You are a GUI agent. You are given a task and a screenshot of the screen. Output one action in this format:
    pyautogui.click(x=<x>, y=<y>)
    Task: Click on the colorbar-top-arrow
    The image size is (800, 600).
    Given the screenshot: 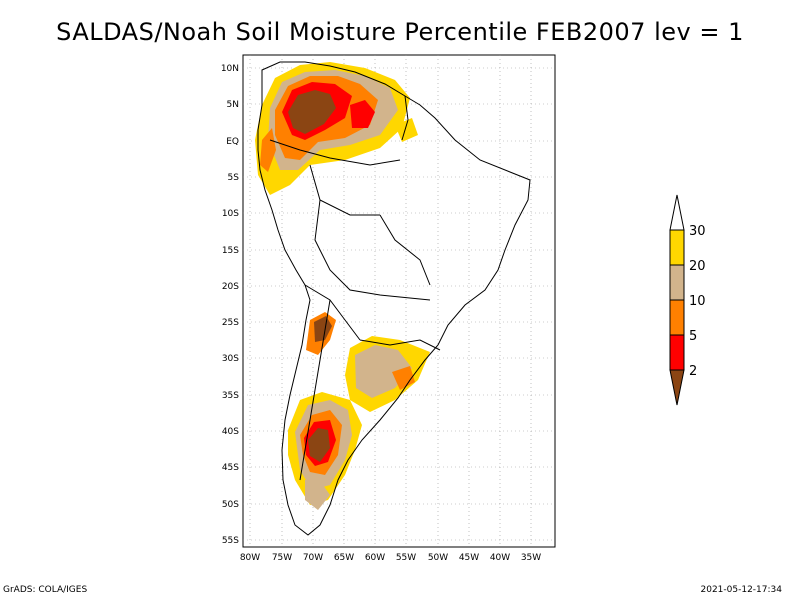 What is the action you would take?
    pyautogui.click(x=677, y=212)
    